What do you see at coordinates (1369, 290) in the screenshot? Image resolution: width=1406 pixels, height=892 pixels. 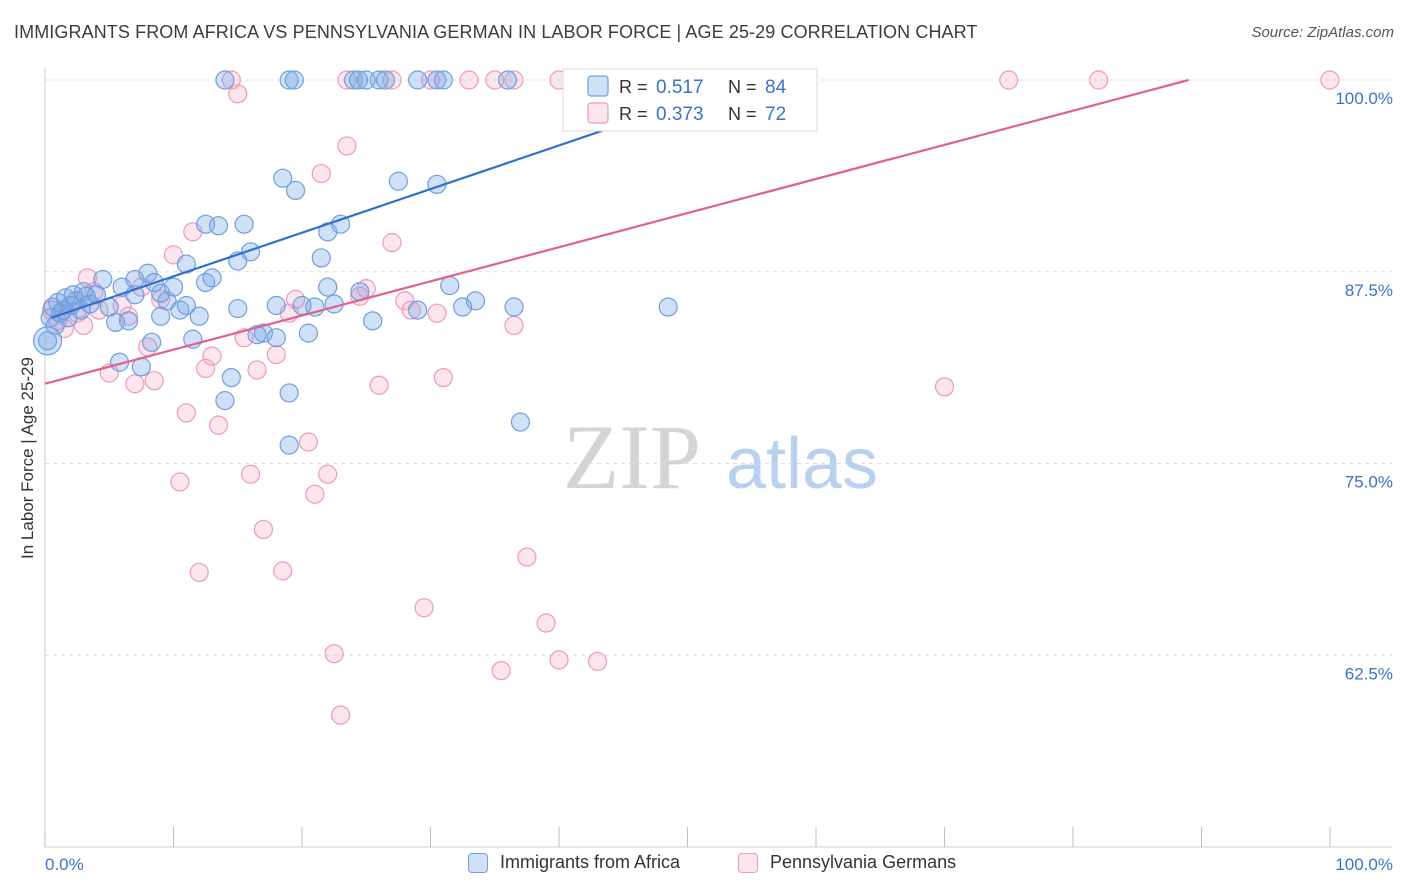 I see `y-tick-label: 87.5%` at bounding box center [1369, 290].